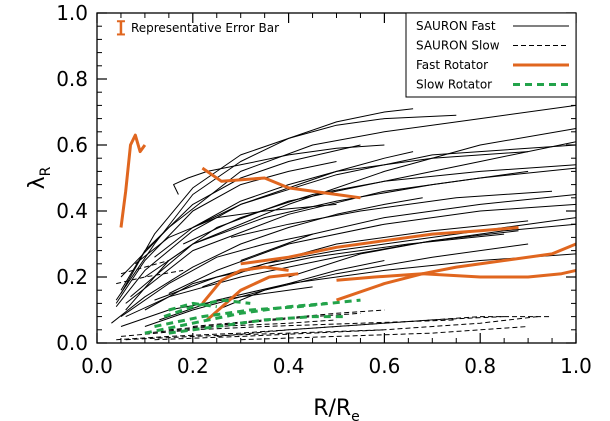 The image size is (610, 421). I want to click on y-tick-label: 0.6, so click(72, 145).